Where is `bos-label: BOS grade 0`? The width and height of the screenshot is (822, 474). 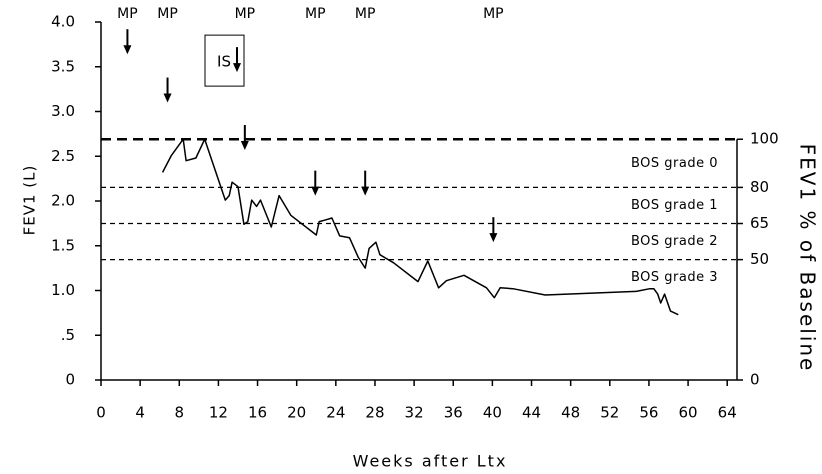 bos-label: BOS grade 0 is located at coordinates (674, 163).